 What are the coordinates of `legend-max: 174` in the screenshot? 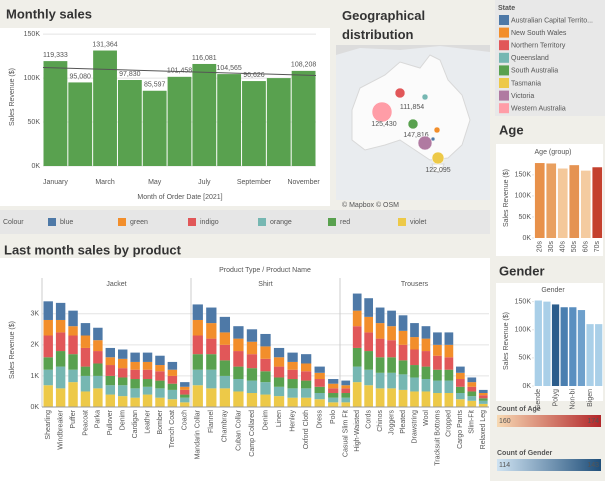 It's located at (593, 421).